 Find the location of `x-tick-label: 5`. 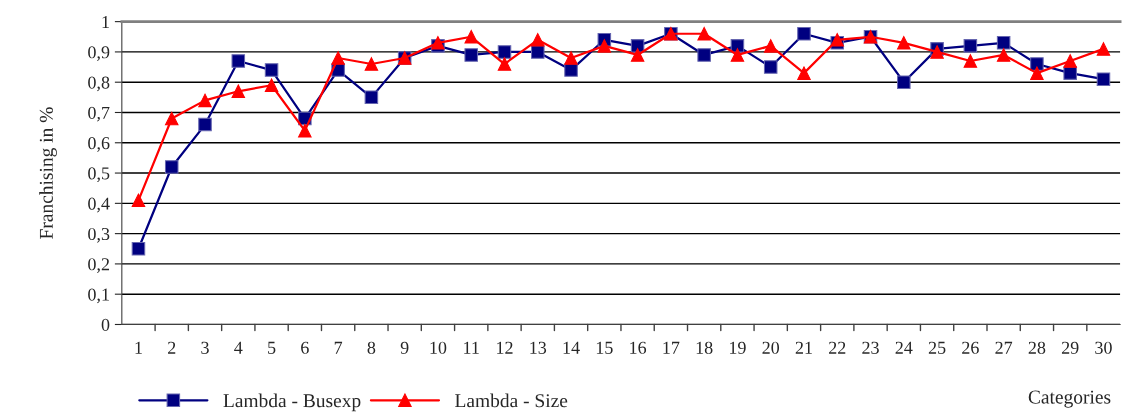

x-tick-label: 5 is located at coordinates (272, 347).